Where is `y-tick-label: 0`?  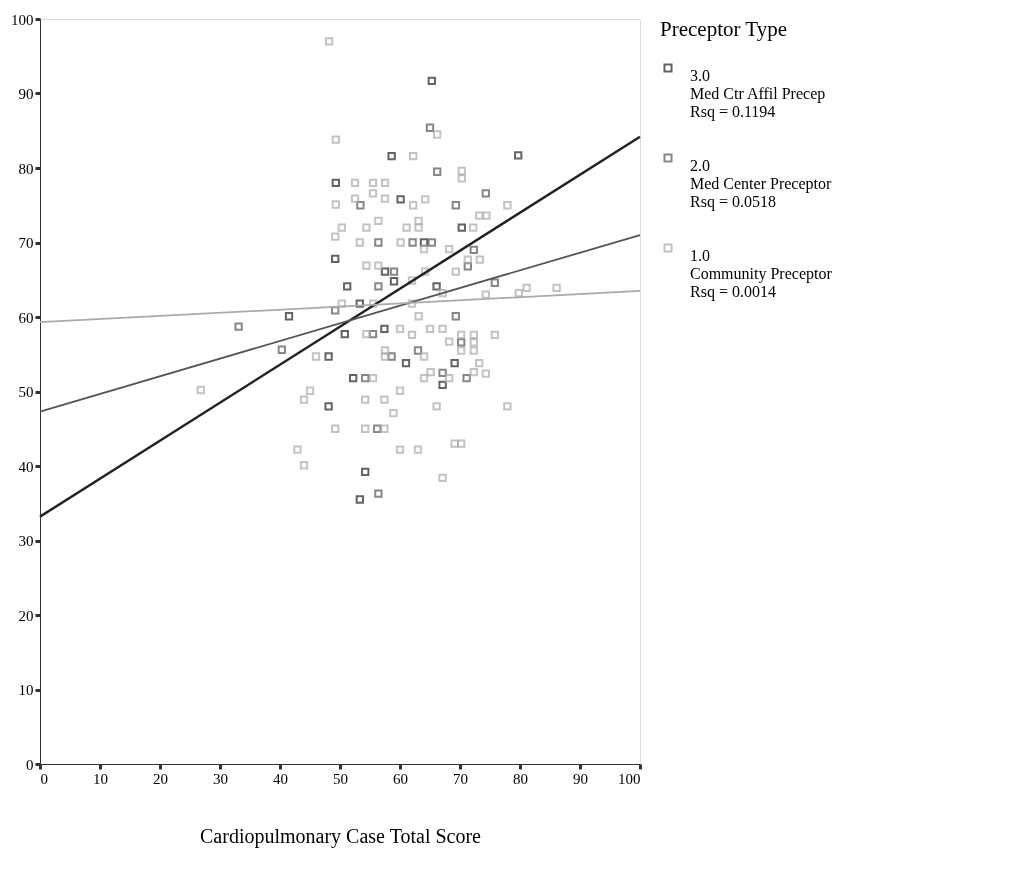
y-tick-label: 0 is located at coordinates (30, 764).